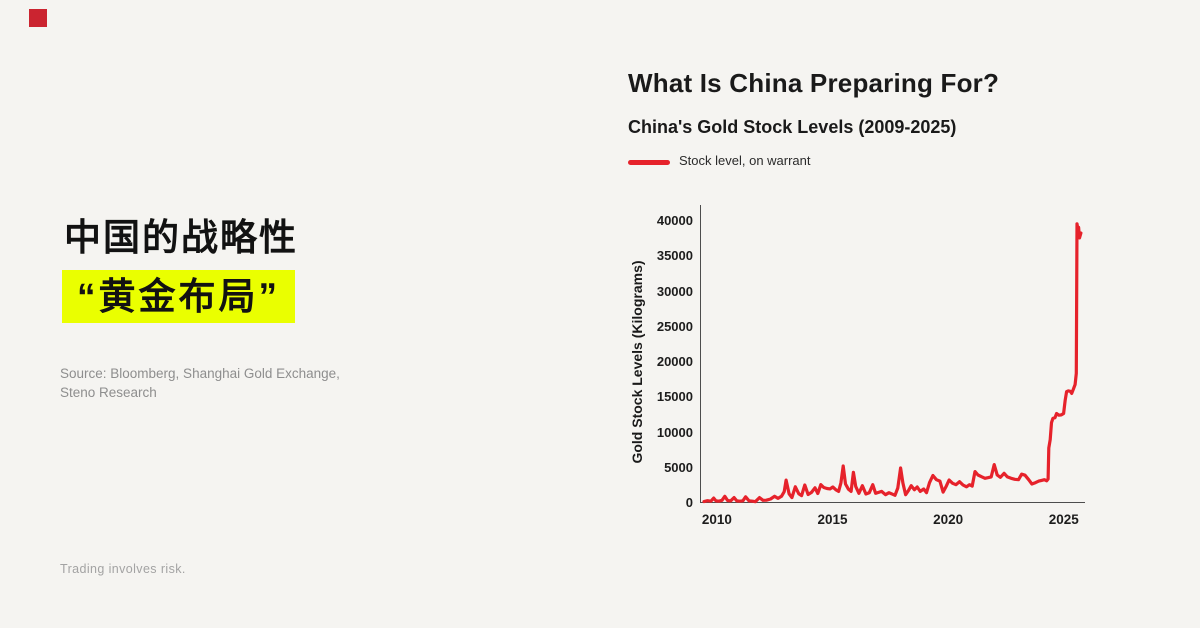 Image resolution: width=1200 pixels, height=628 pixels. What do you see at coordinates (674, 397) in the screenshot?
I see `y-tick-label: 15000` at bounding box center [674, 397].